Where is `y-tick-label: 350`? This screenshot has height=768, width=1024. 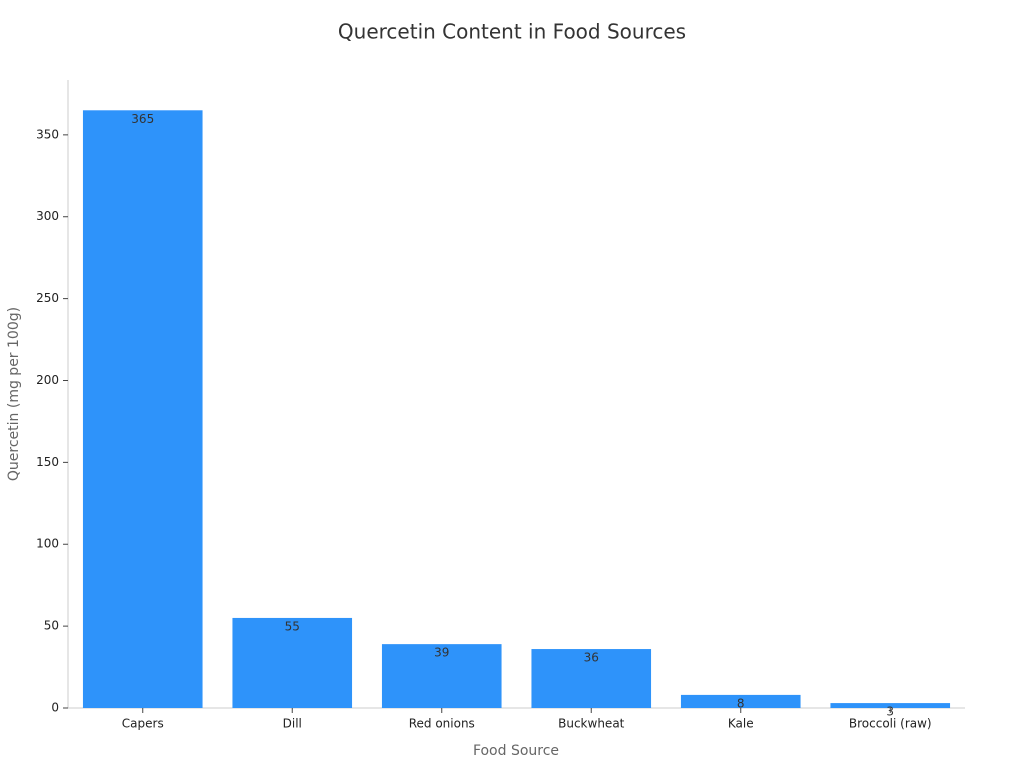
y-tick-label: 350 is located at coordinates (47, 134).